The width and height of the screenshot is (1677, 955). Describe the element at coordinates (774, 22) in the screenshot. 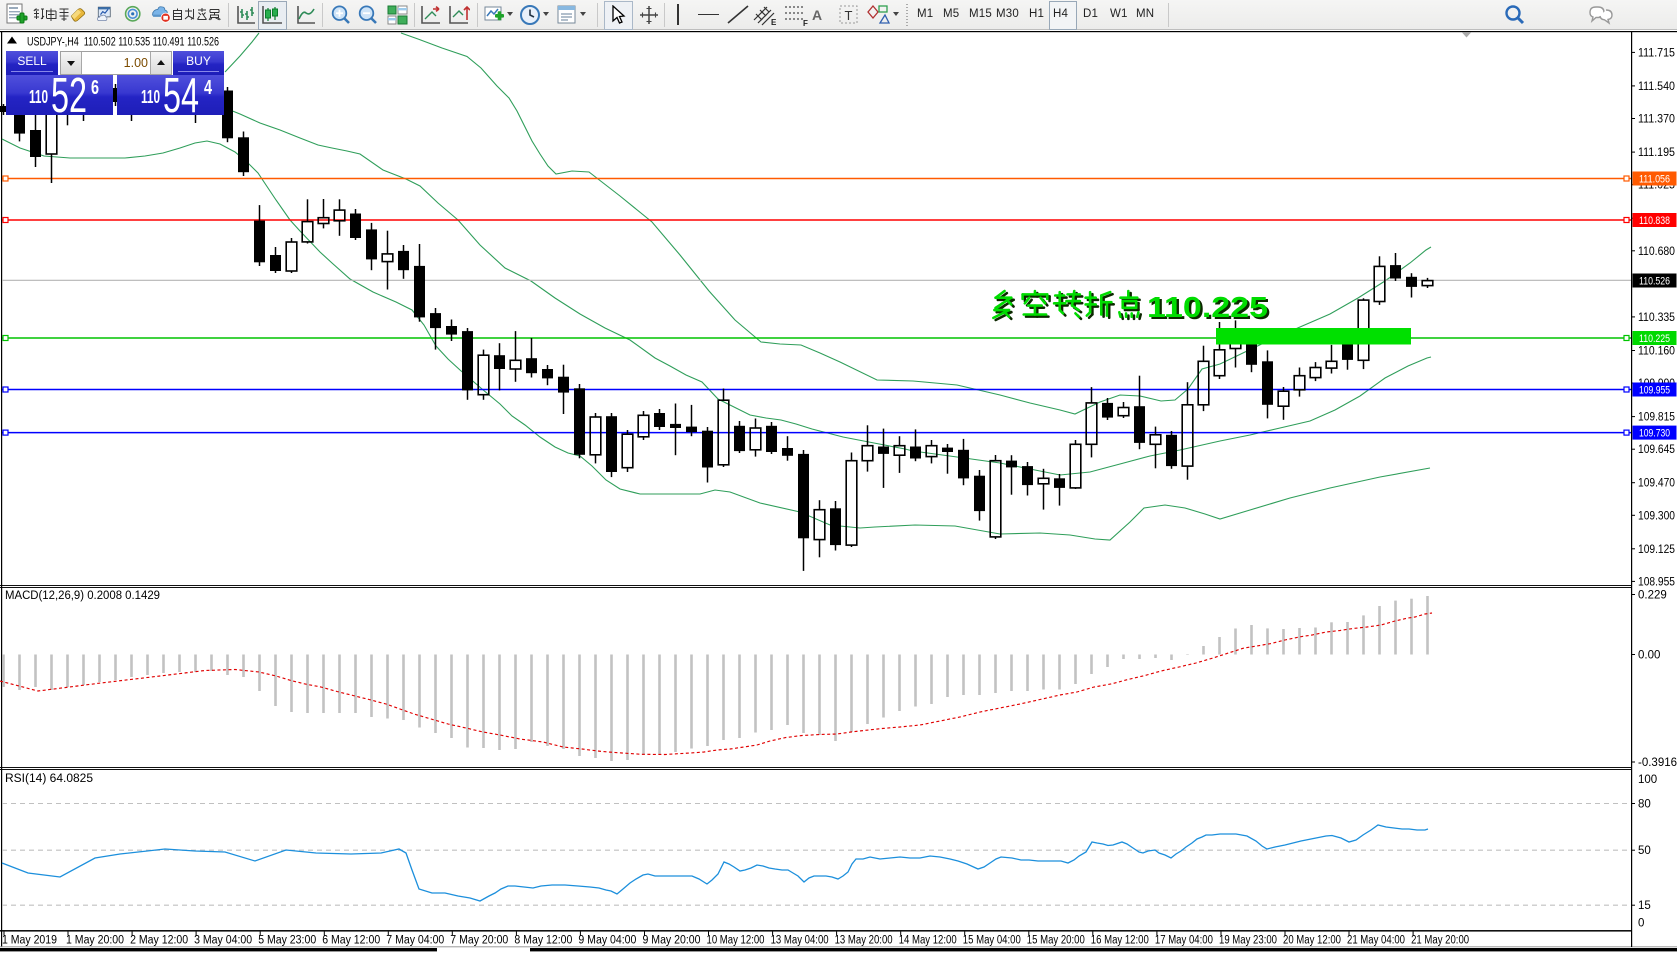

I see `svg-text: E` at that location.